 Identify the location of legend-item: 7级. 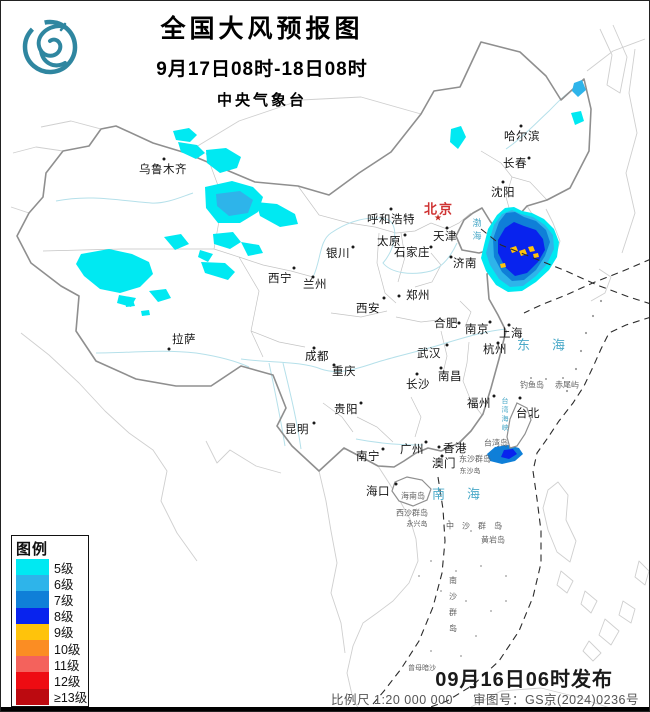
(52, 599).